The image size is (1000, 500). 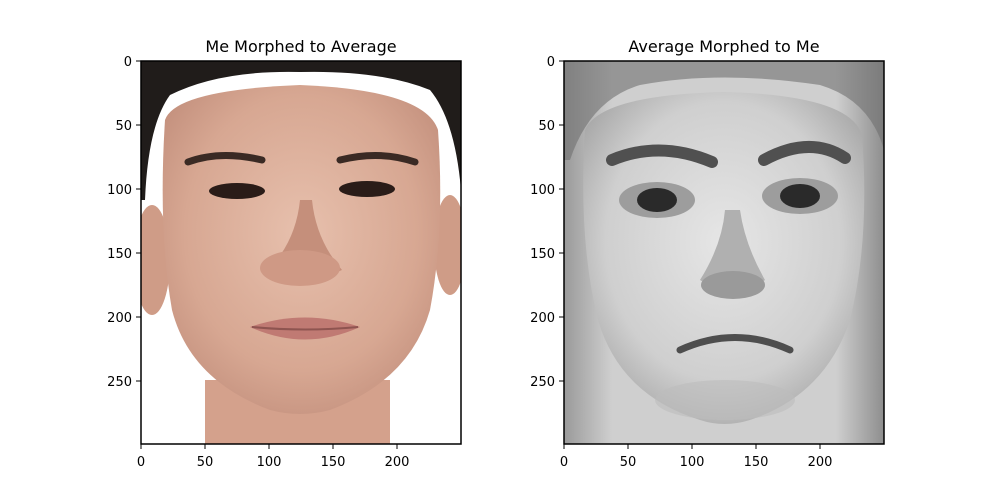 What do you see at coordinates (300, 46) in the screenshot?
I see `panel-left-title: Me Morphed to Average` at bounding box center [300, 46].